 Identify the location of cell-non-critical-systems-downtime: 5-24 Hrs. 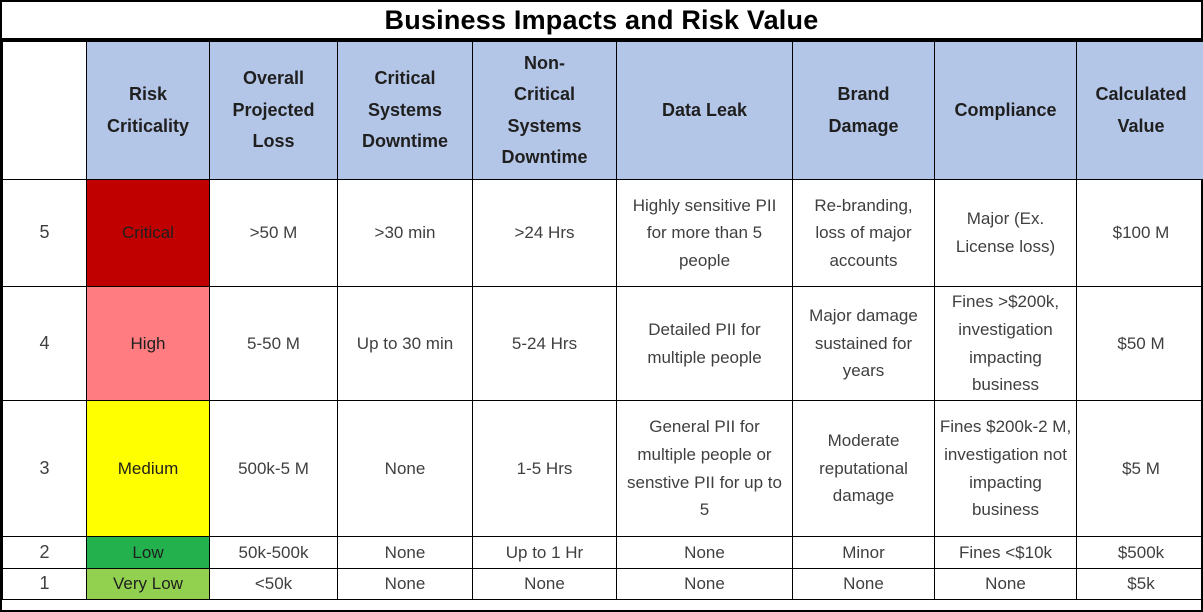
(544, 343).